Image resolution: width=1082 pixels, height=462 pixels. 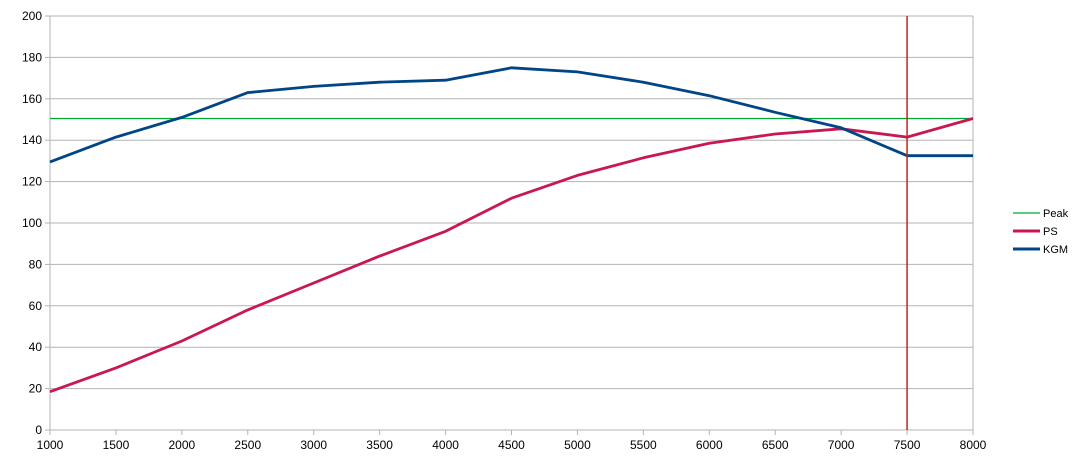 I want to click on y-tick-label: 40, so click(x=36, y=347).